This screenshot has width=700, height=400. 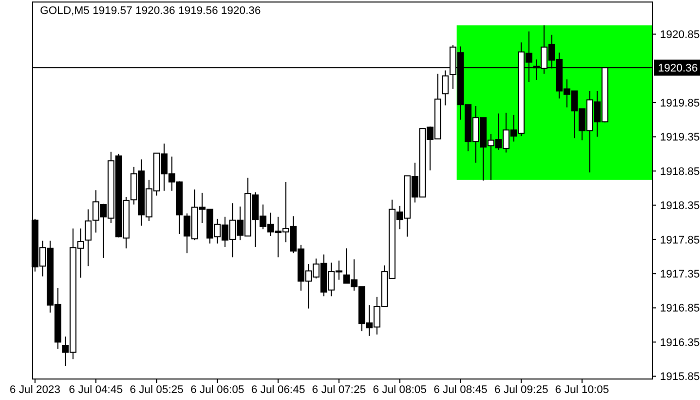 What do you see at coordinates (680, 172) in the screenshot?
I see `y-tick-label: 1918.85` at bounding box center [680, 172].